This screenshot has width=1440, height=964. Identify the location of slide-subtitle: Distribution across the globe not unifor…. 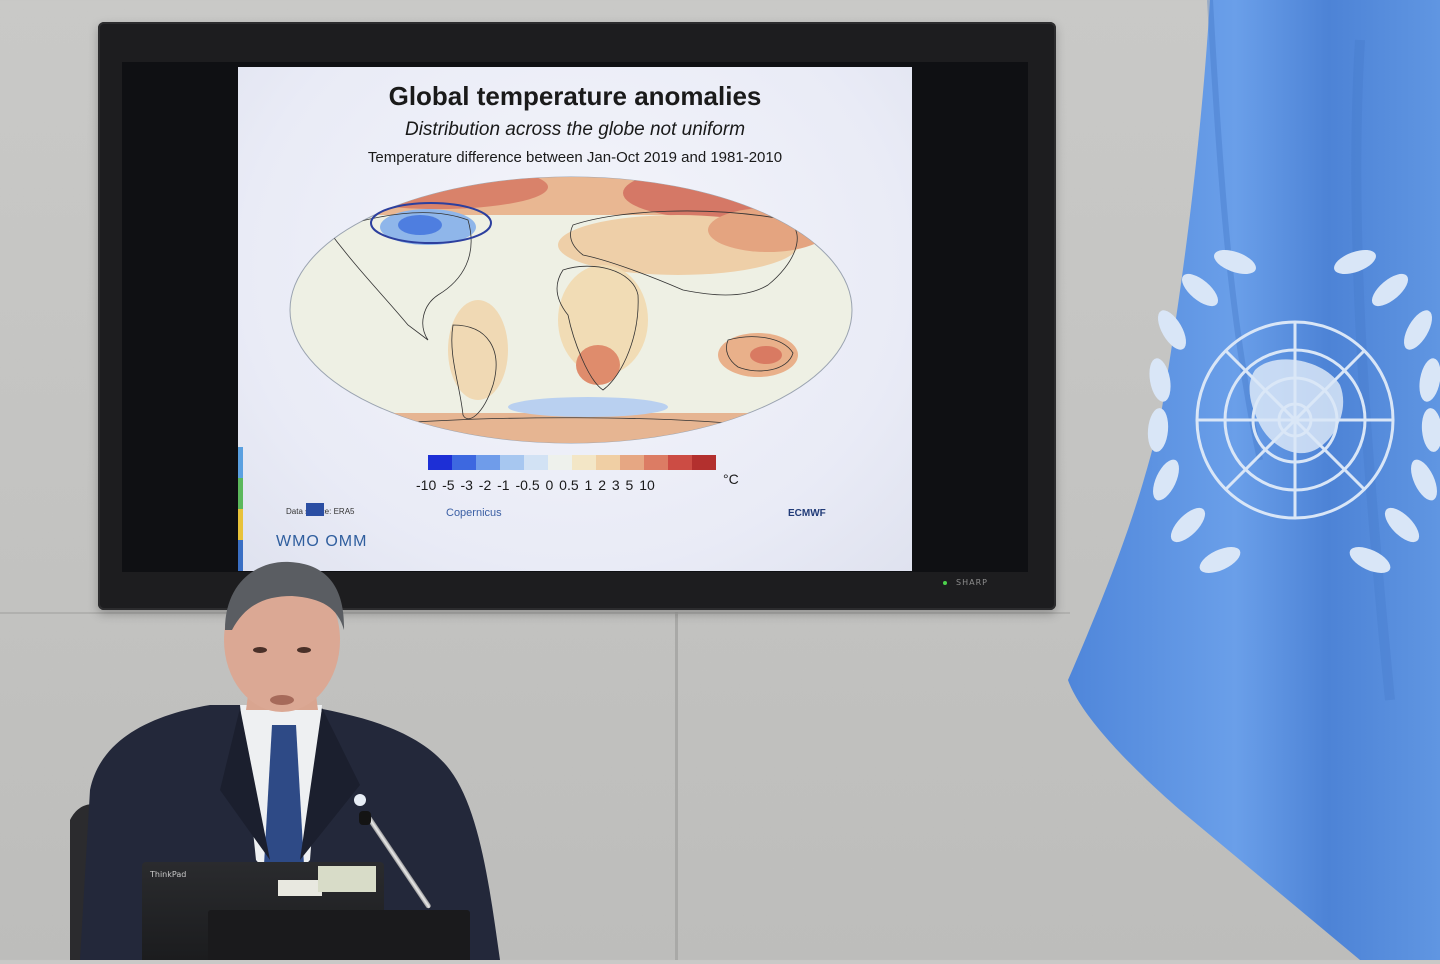
(575, 129).